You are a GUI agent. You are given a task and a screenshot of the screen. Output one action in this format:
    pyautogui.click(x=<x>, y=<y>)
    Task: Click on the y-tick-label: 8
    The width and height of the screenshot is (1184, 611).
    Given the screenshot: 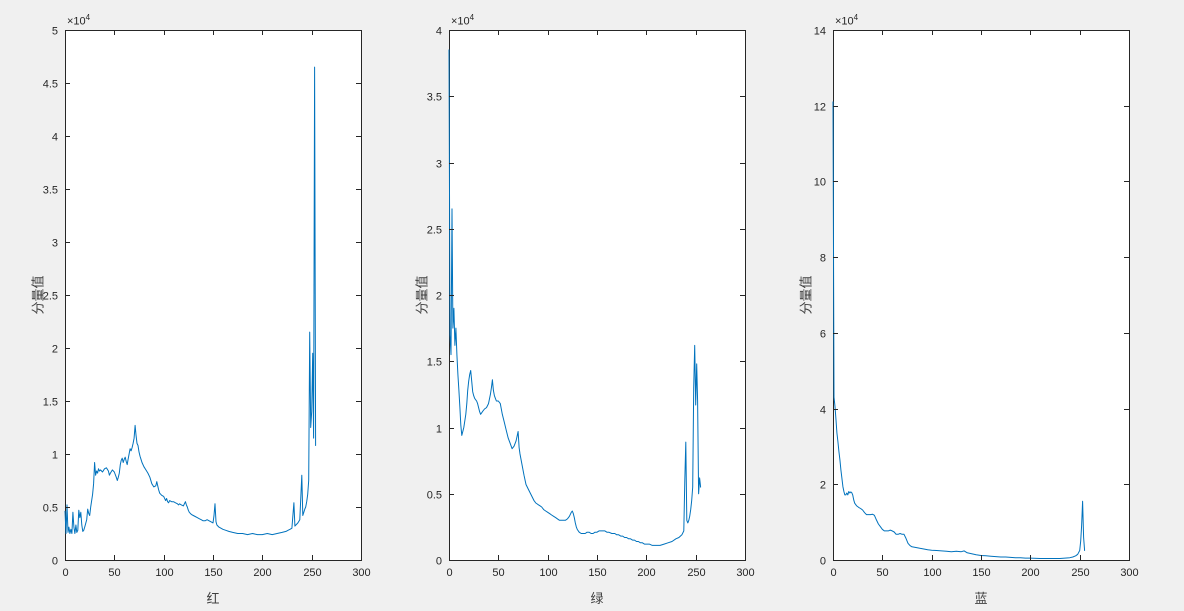 What is the action you would take?
    pyautogui.click(x=823, y=259)
    